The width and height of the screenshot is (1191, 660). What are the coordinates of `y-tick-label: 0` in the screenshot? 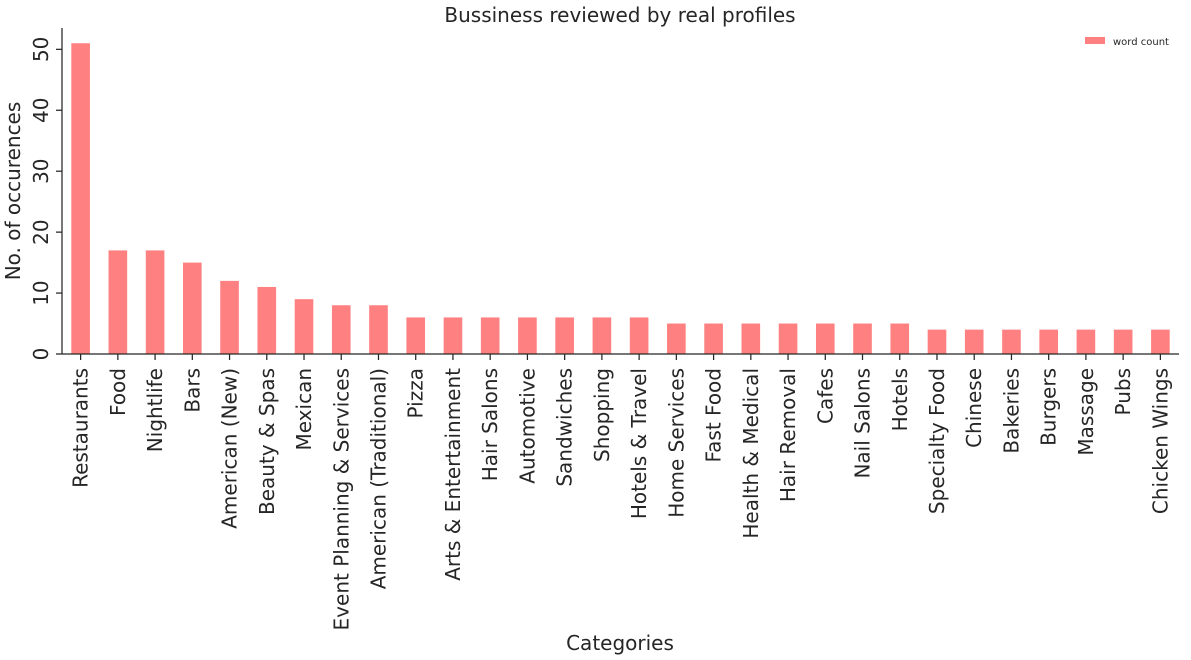 It's located at (41, 354).